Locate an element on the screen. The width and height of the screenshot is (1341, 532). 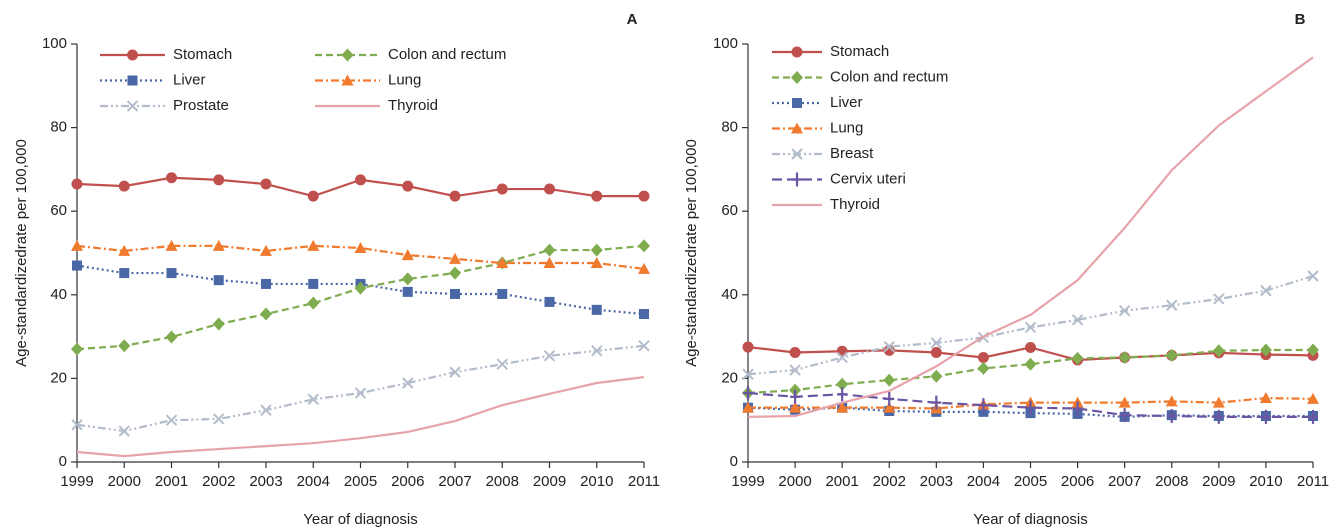
x-tick-label: 2001 is located at coordinates (841, 481).